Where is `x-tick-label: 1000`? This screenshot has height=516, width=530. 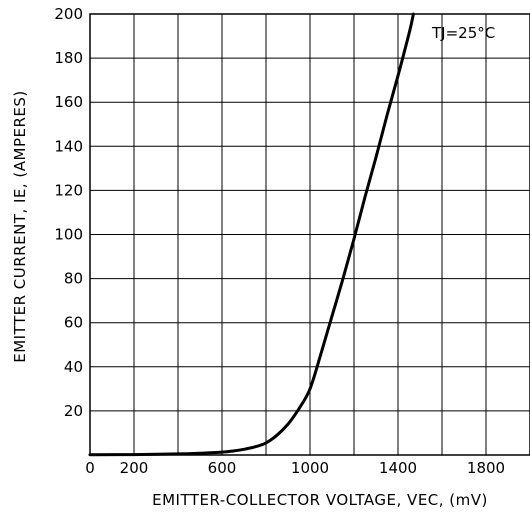
x-tick-label: 1000 is located at coordinates (310, 468).